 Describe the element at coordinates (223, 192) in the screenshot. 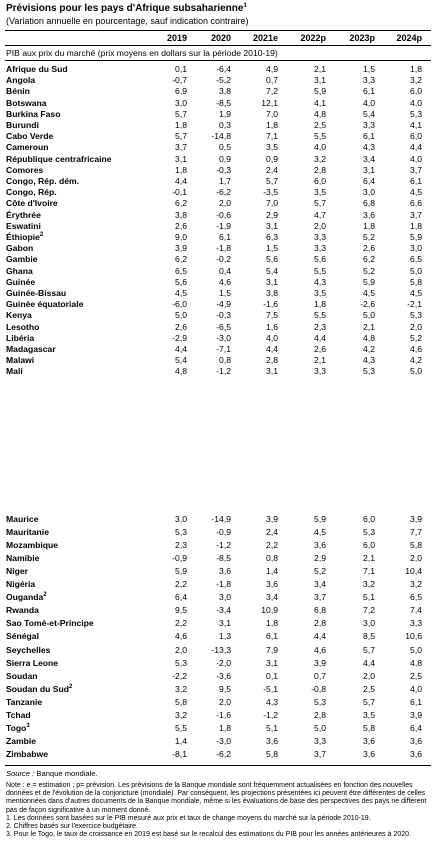

I see `cell: -6,2` at that location.